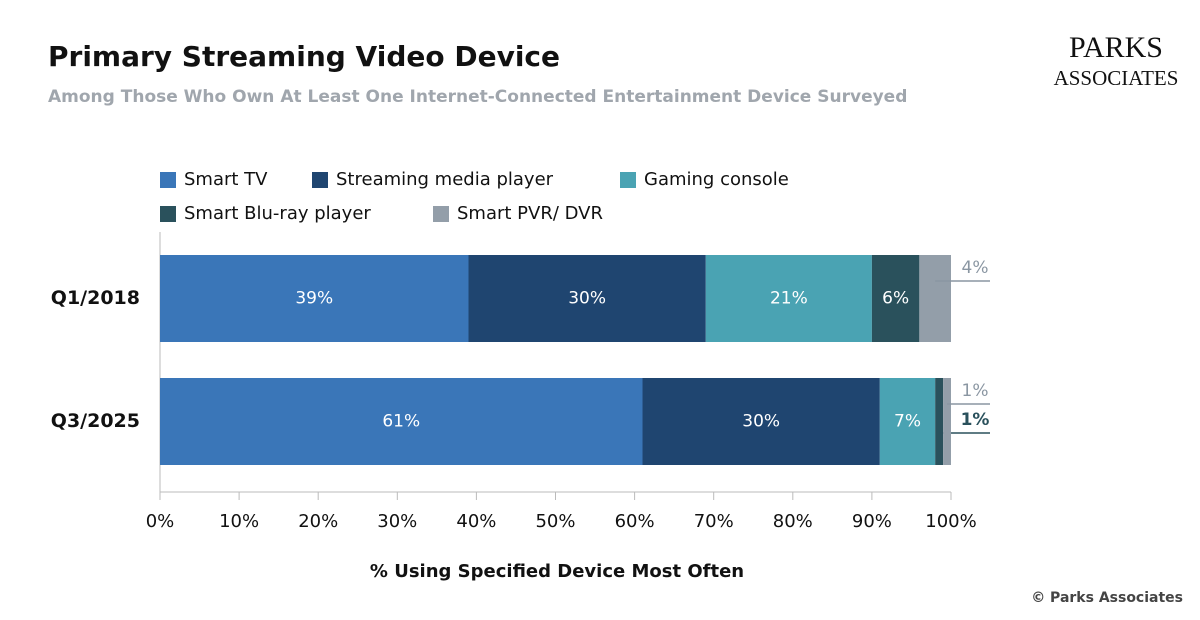  Describe the element at coordinates (445, 179) in the screenshot. I see `legend-label: Streaming media player` at that location.